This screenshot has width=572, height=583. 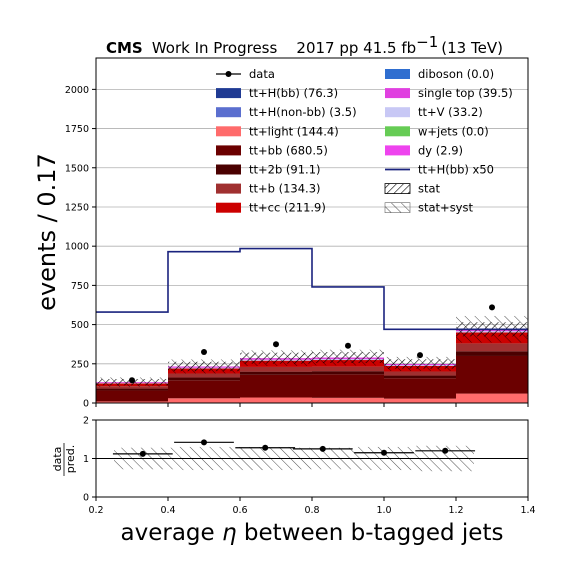 I want to click on legend-entry-1-7: stat+syst, so click(x=428, y=208).